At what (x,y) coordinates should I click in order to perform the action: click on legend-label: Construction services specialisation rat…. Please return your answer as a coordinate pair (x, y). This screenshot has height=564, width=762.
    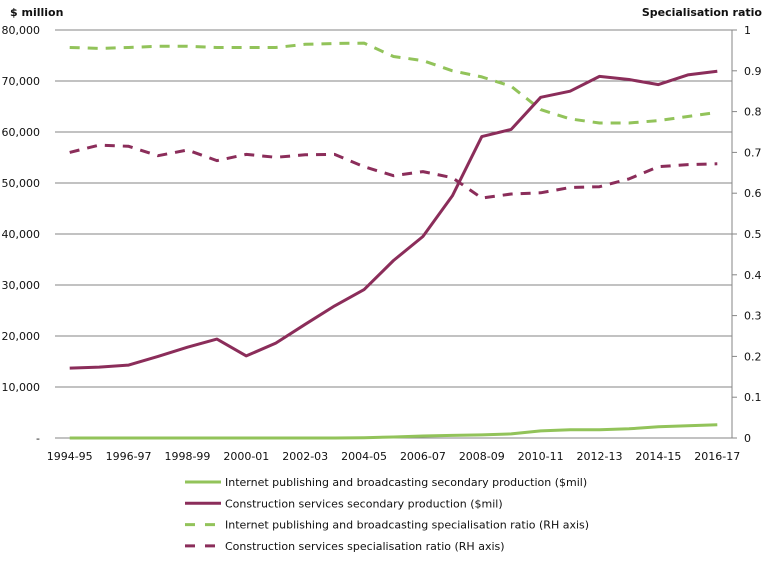
    Looking at the image, I should click on (365, 546).